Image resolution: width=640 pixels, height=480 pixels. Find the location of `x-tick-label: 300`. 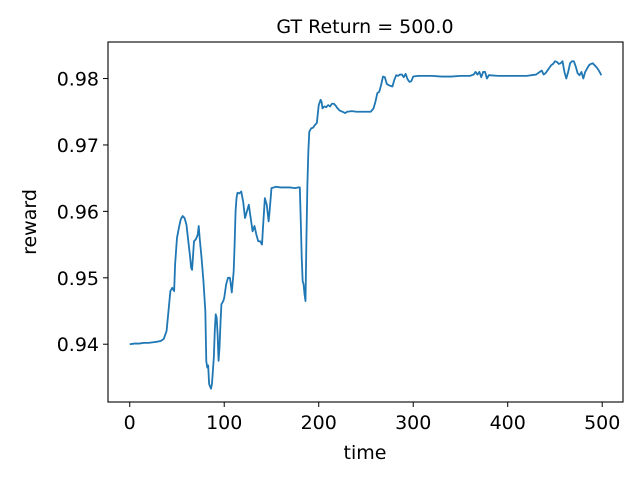

x-tick-label: 300 is located at coordinates (413, 423).